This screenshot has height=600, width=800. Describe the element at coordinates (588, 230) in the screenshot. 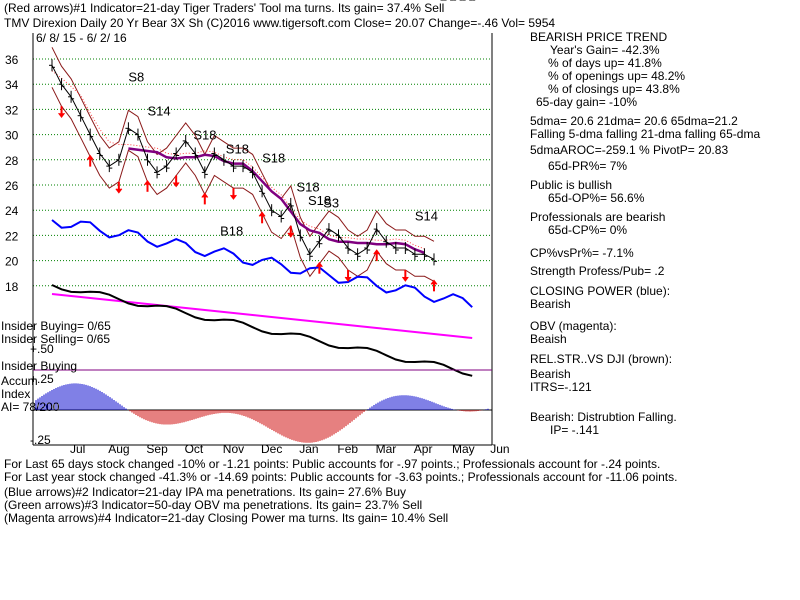

I see `cp65: 65d-CP%= 0%` at that location.